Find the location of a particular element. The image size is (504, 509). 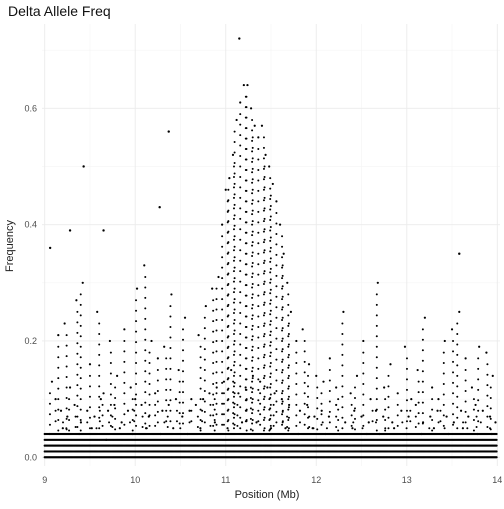

x-tick-label: 14 is located at coordinates (497, 480).